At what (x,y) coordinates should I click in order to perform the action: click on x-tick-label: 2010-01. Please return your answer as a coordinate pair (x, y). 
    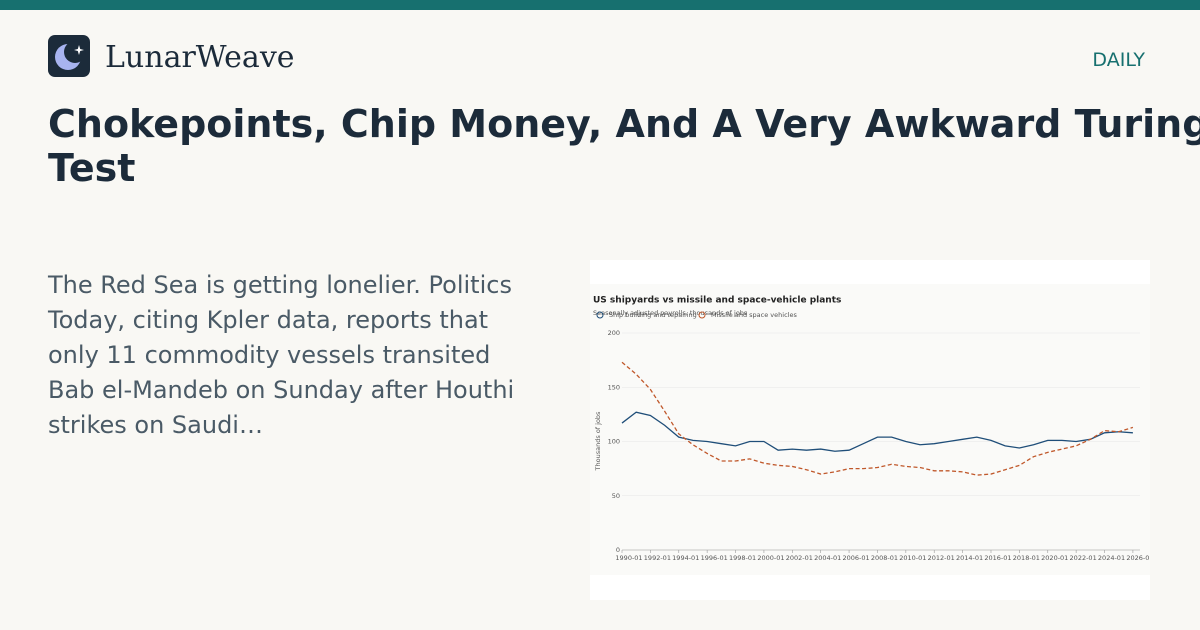
    Looking at the image, I should click on (912, 558).